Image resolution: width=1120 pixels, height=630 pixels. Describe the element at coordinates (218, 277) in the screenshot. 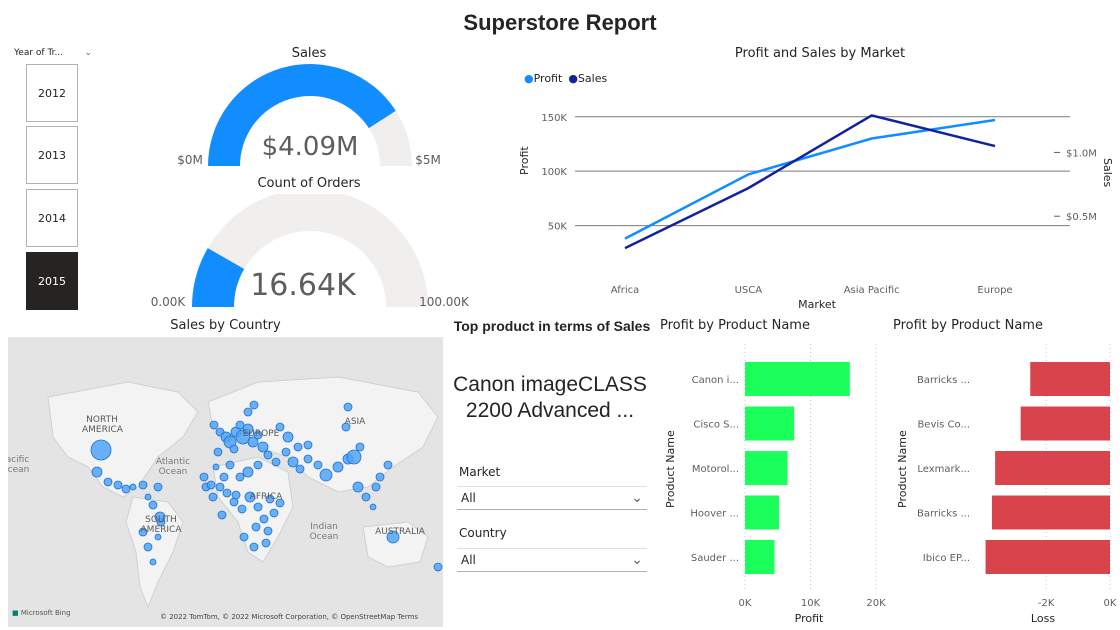

I see `orders-gauge-fill` at that location.